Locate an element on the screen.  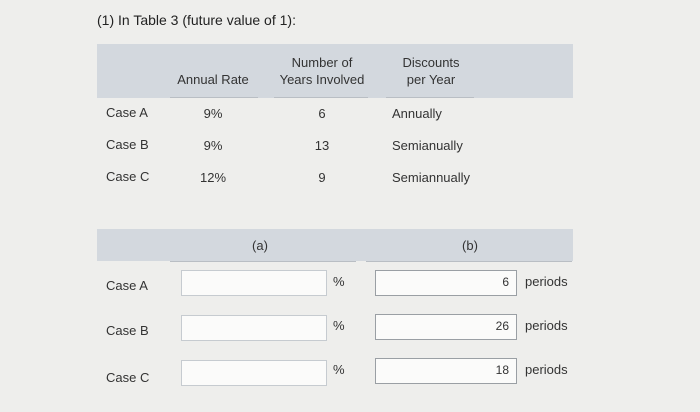
header-discounts-line2: per Year is located at coordinates (431, 79).